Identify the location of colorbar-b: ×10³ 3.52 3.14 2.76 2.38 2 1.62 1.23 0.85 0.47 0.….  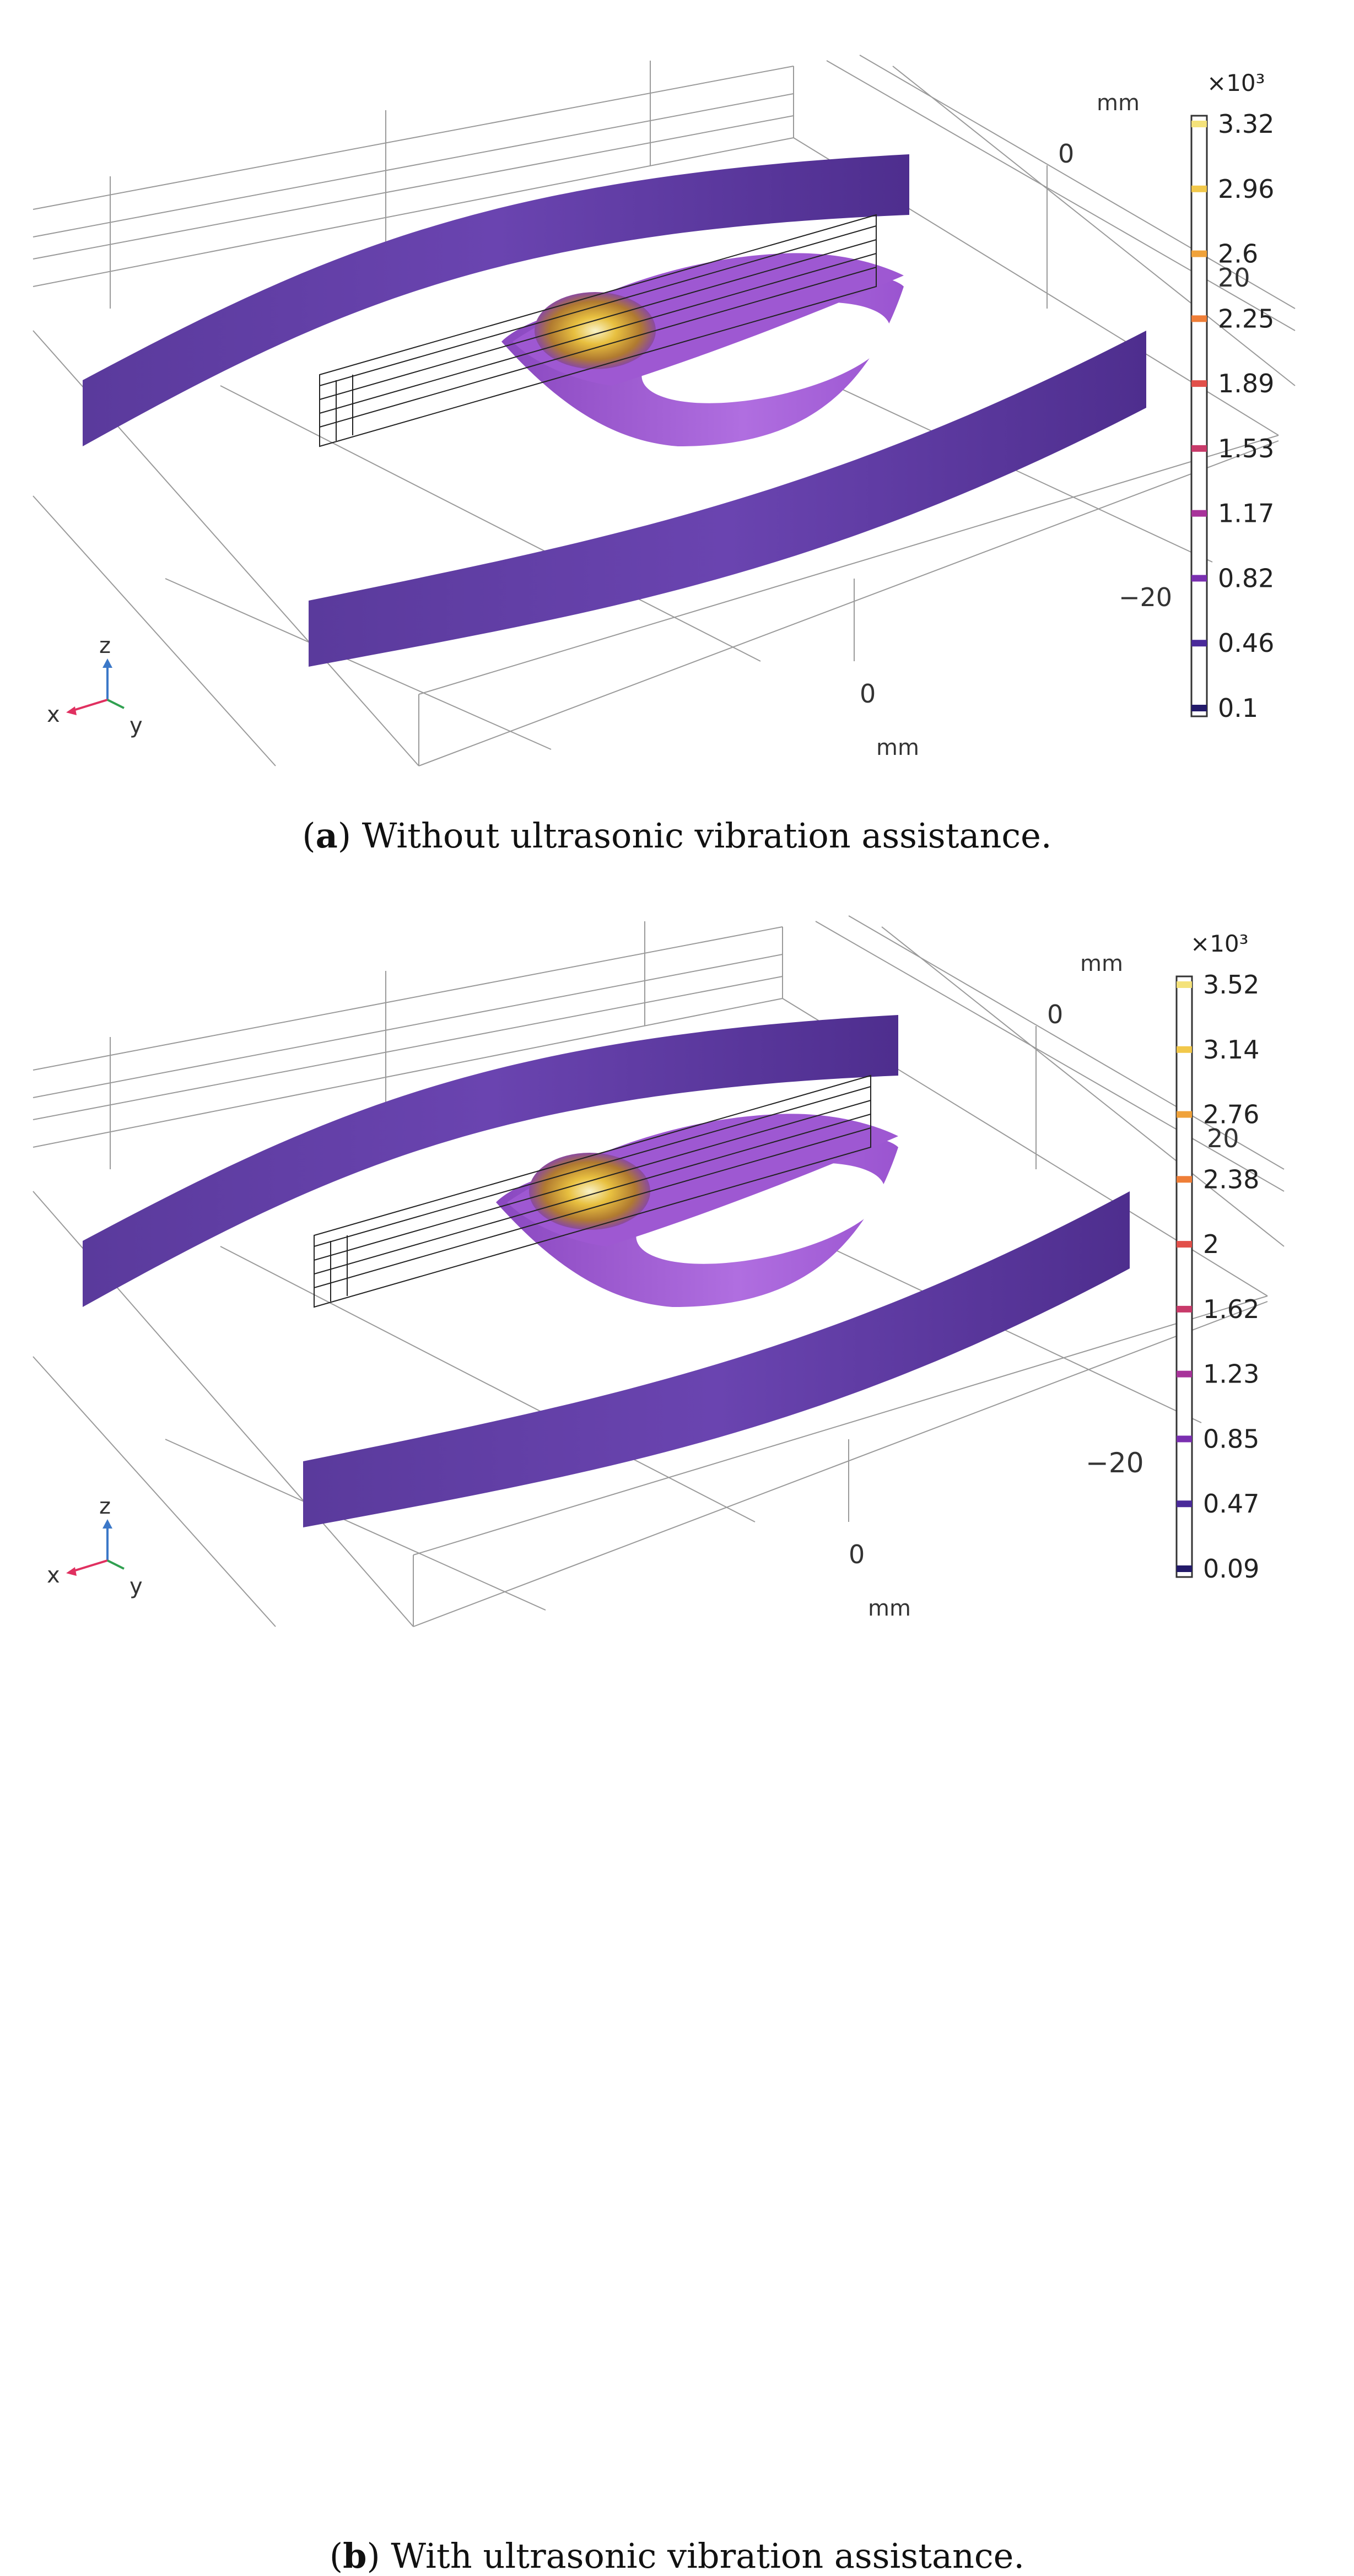
(1217, 1257).